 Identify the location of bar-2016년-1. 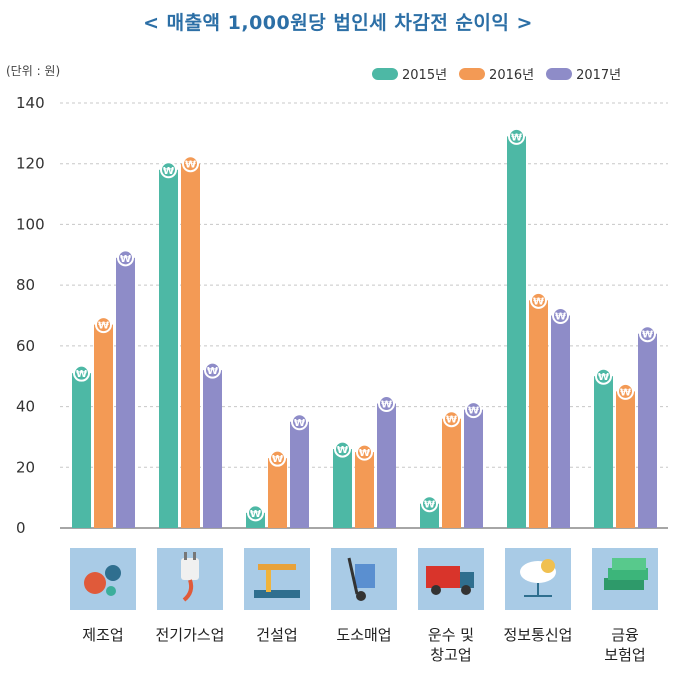
(190, 345).